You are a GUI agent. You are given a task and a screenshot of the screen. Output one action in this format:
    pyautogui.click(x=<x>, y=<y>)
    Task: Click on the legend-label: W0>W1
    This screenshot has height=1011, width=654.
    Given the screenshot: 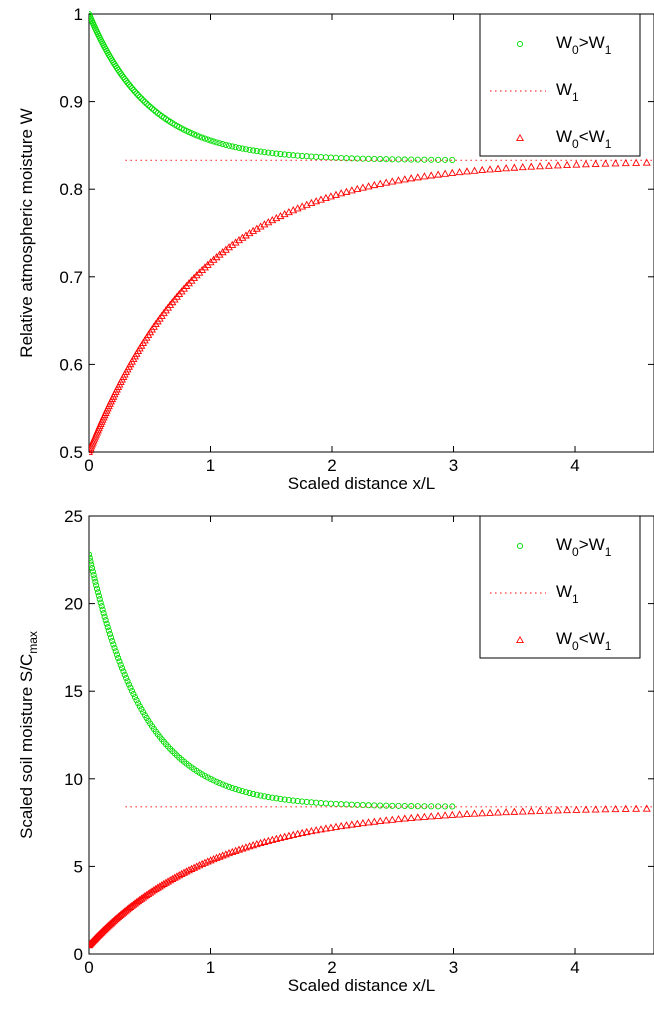 What is the action you would take?
    pyautogui.click(x=584, y=547)
    